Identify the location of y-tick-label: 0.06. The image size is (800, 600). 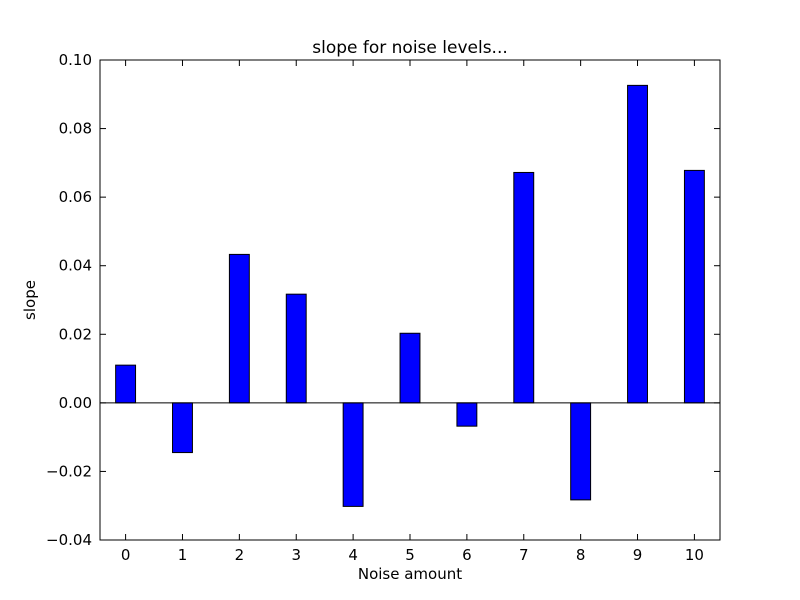
(75, 197).